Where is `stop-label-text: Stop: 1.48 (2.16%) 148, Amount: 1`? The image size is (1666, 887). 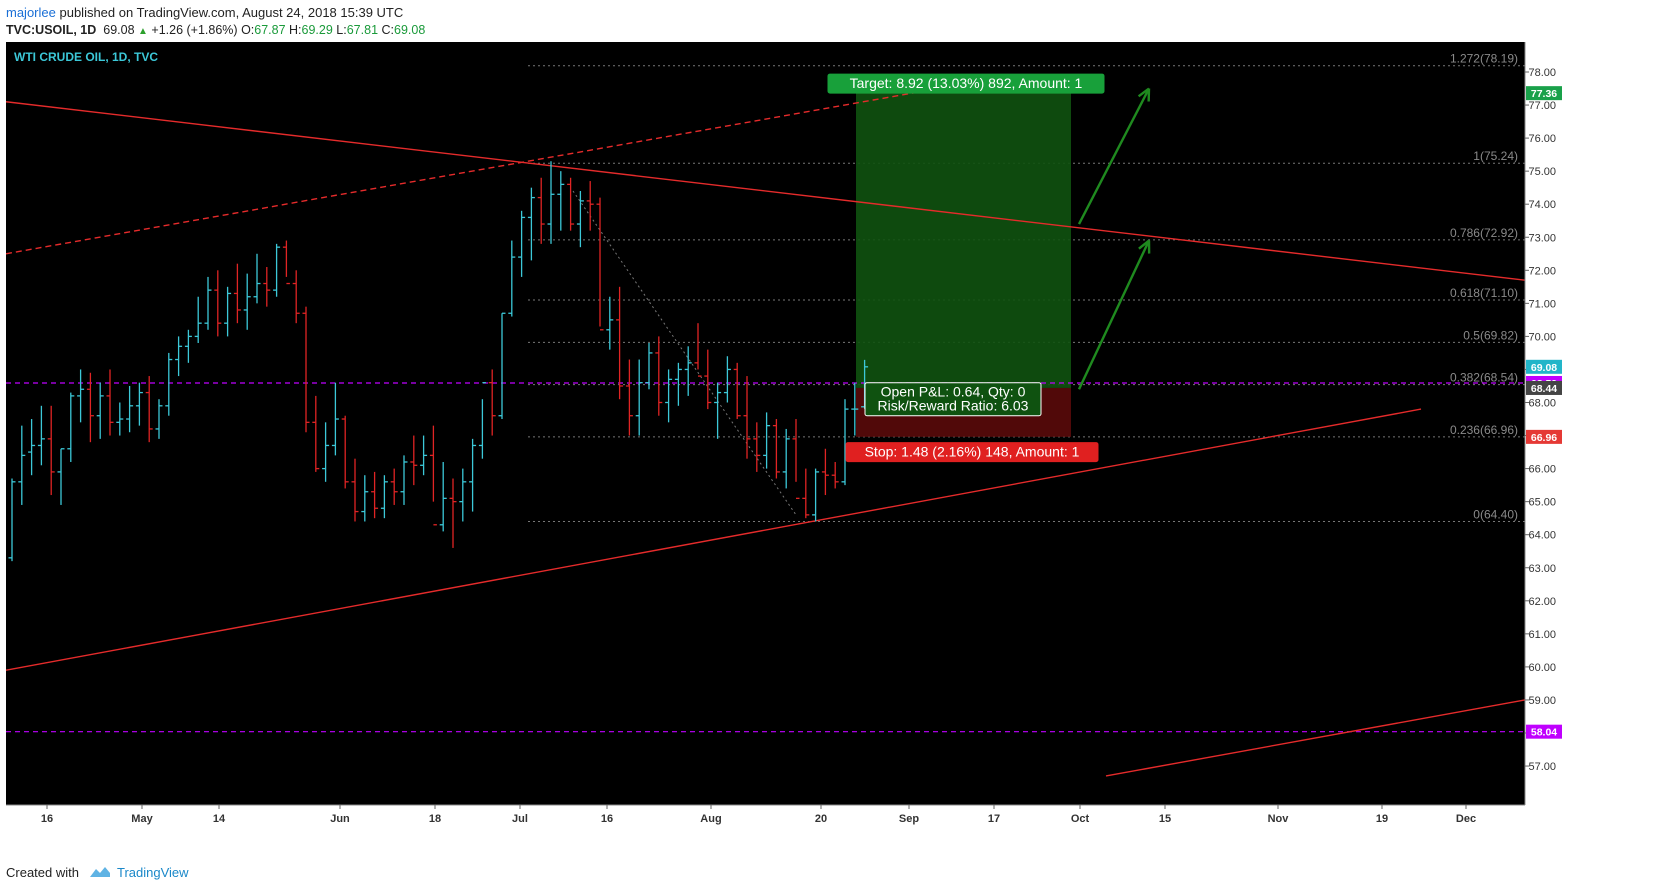 stop-label-text: Stop: 1.48 (2.16%) 148, Amount: 1 is located at coordinates (972, 452).